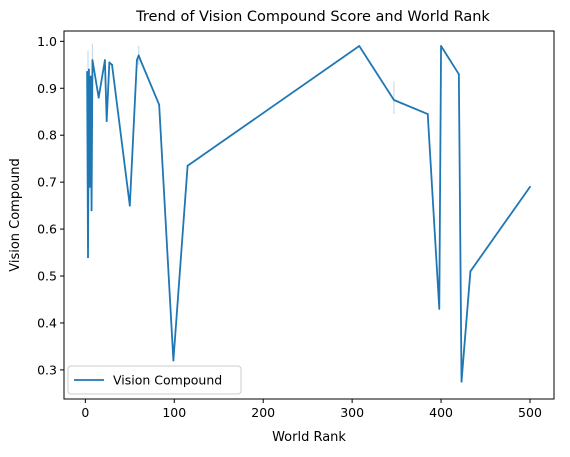 This screenshot has height=457, width=570. I want to click on y-tick-label: 0.9, so click(47, 88).